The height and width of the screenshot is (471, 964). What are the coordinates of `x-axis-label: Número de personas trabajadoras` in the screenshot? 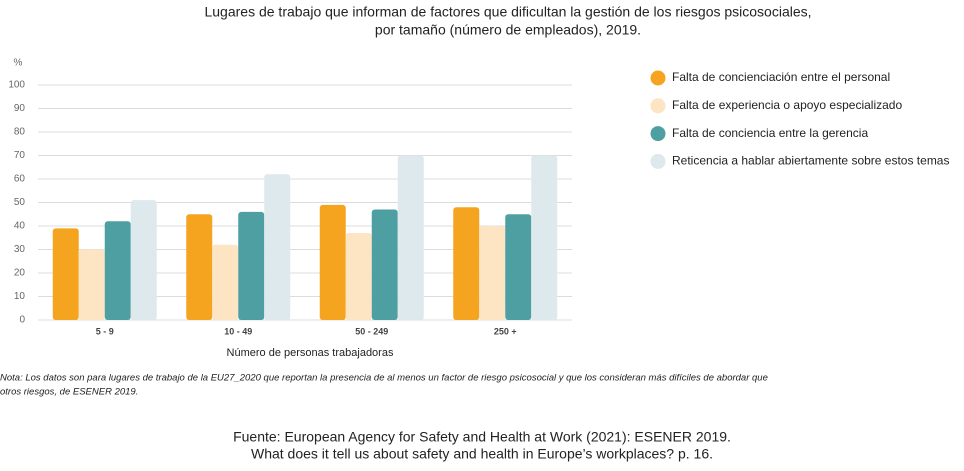 It's located at (310, 353).